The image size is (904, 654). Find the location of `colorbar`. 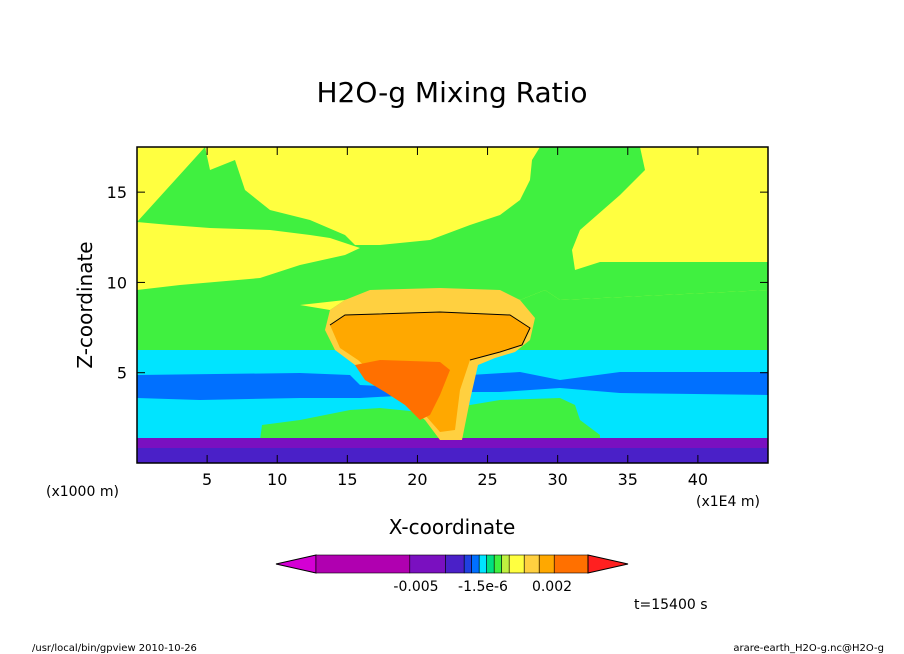

colorbar is located at coordinates (452, 564).